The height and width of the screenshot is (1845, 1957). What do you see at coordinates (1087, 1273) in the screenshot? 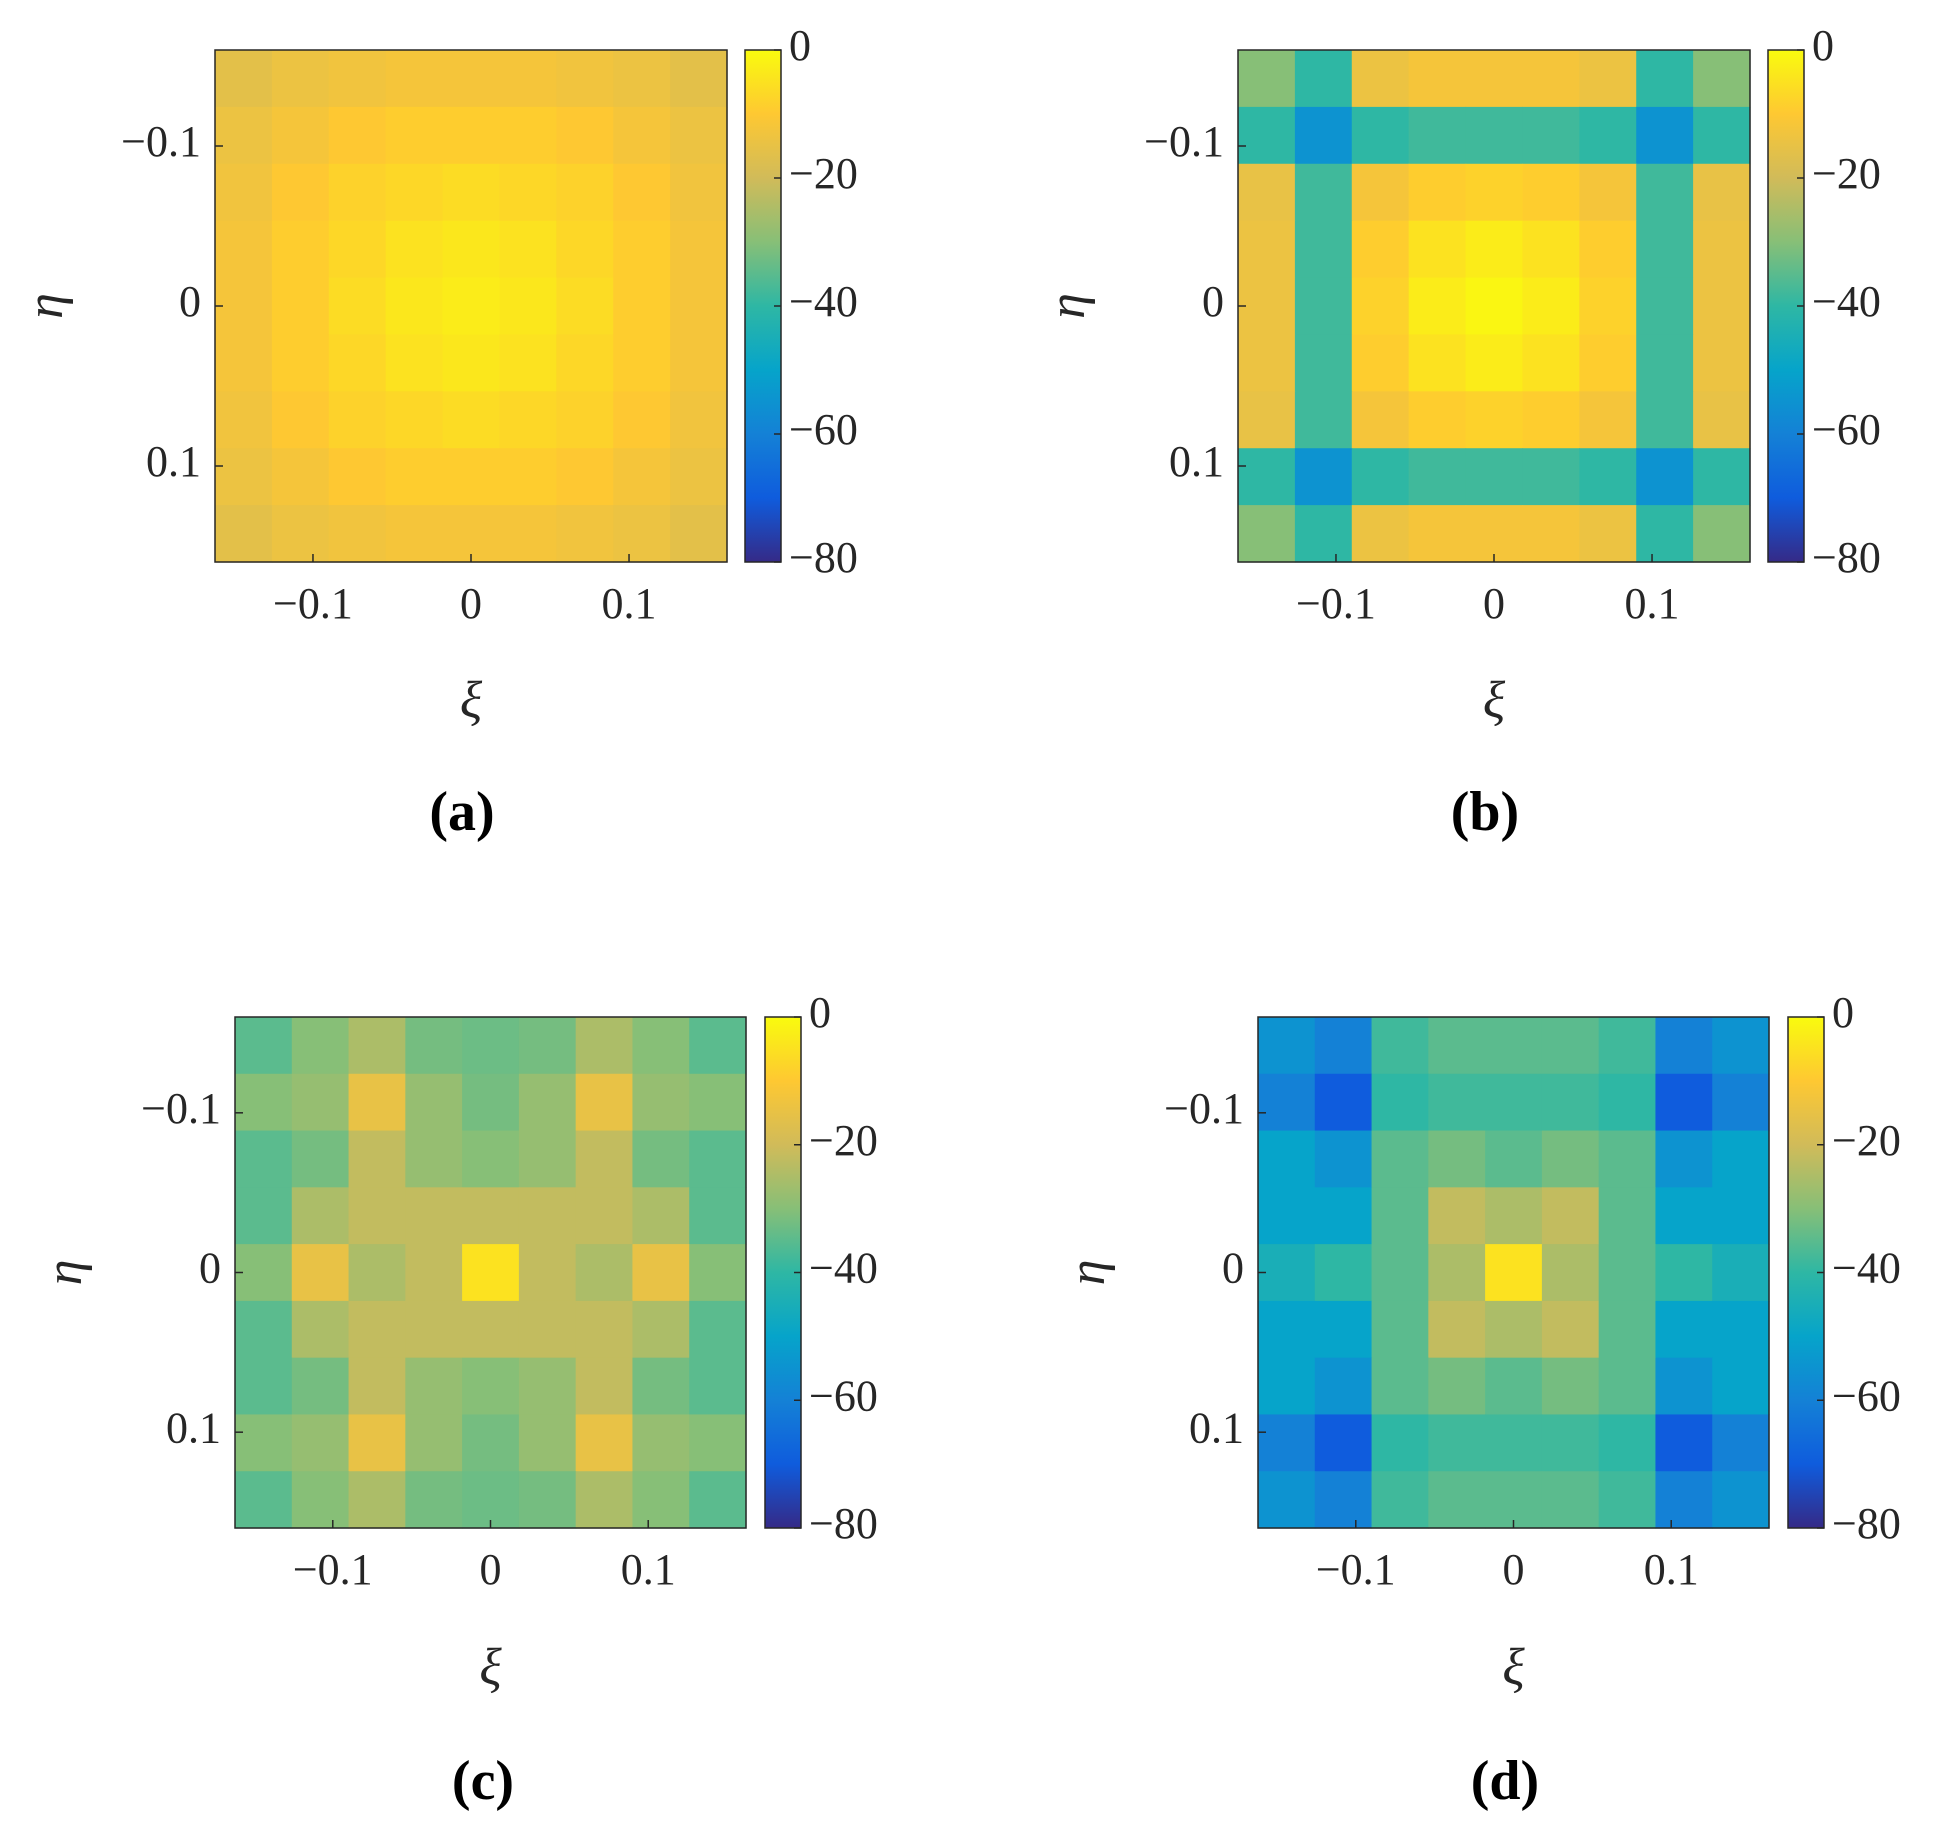
I see `y-axis-label: η` at bounding box center [1087, 1273].